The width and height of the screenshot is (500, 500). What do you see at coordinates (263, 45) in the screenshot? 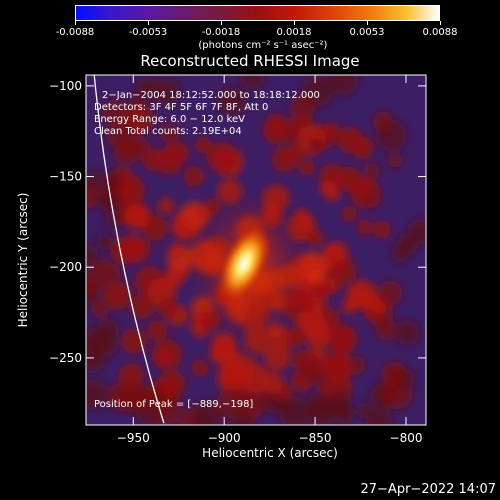
I see `colorbar-units: (photons cm⁻² s⁻¹ asec⁻²)` at bounding box center [263, 45].